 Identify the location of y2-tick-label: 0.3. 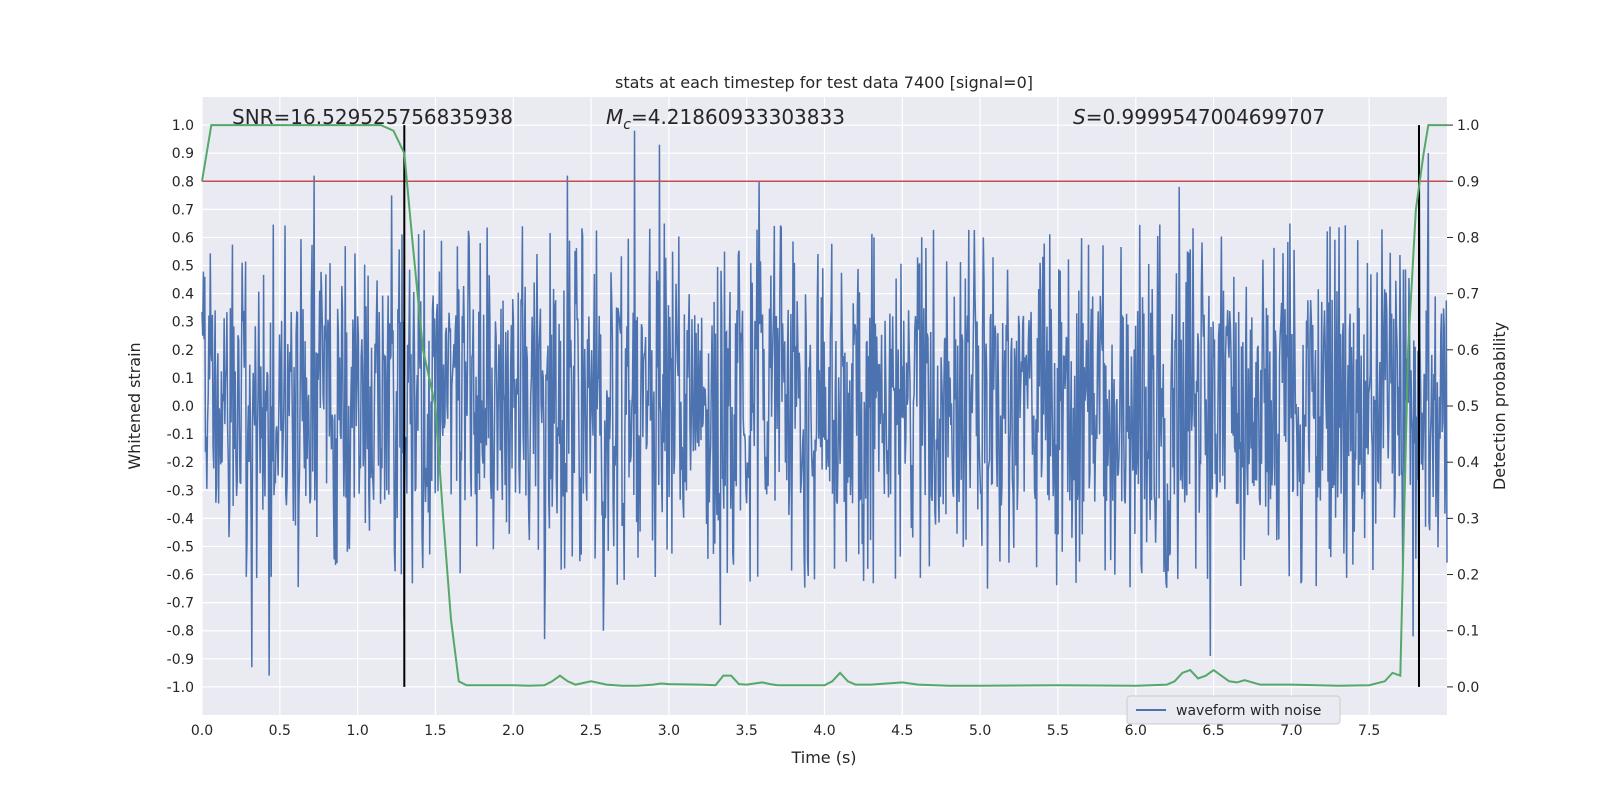
(1468, 519).